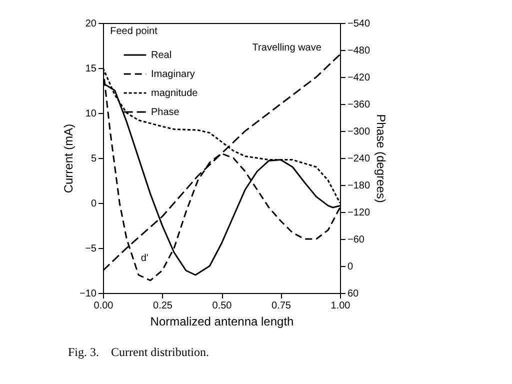 The width and height of the screenshot is (512, 384). What do you see at coordinates (287, 48) in the screenshot?
I see `annotation: Travelling wave` at bounding box center [287, 48].